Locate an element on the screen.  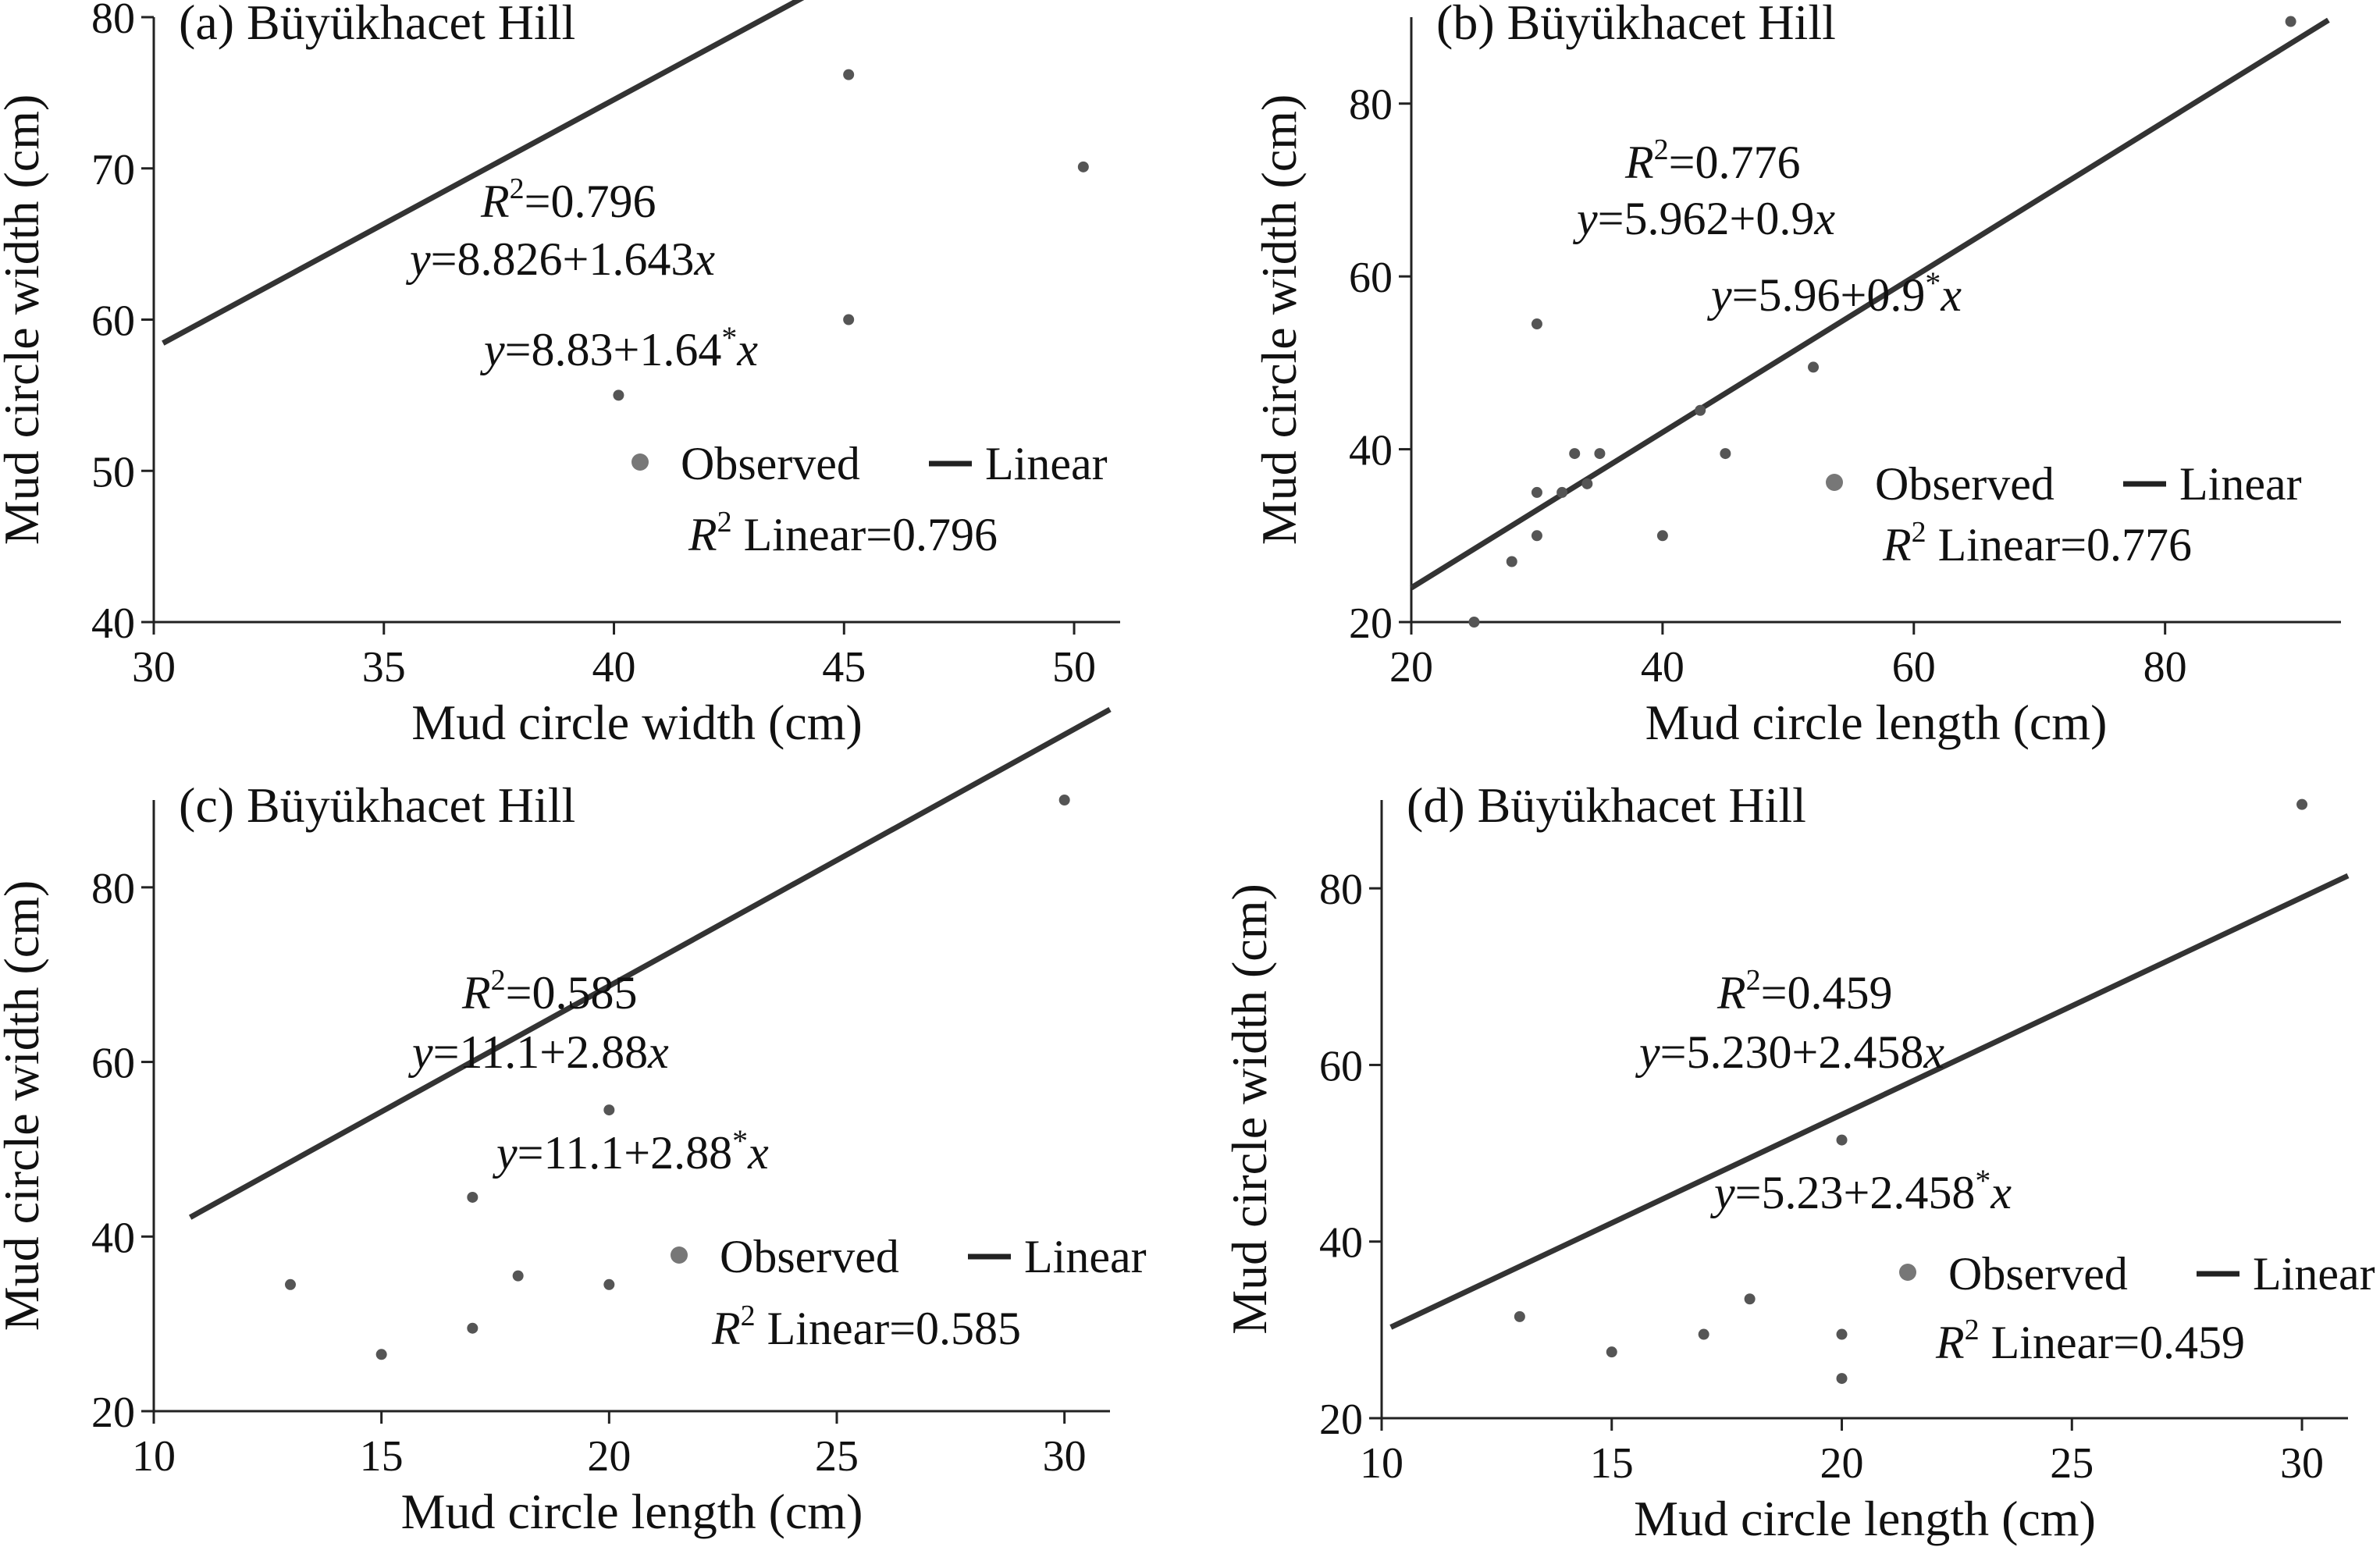
r2-linear-label: R2 Linear=0.459 is located at coordinates (2090, 1341).